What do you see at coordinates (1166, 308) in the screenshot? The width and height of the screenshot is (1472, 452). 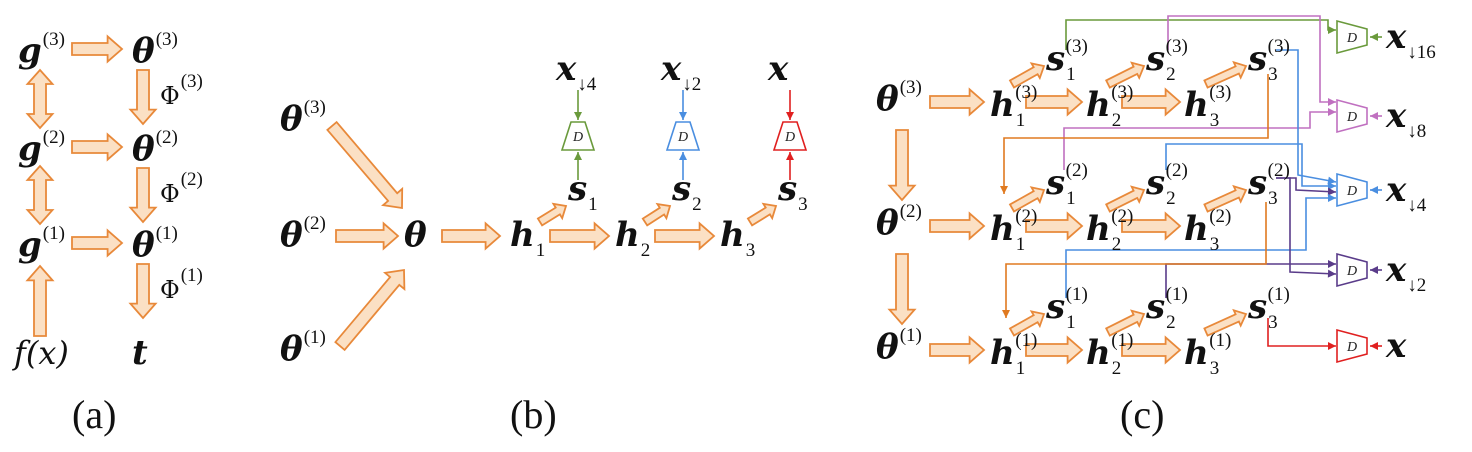 I see `c-s-1-2: s2(1)` at bounding box center [1166, 308].